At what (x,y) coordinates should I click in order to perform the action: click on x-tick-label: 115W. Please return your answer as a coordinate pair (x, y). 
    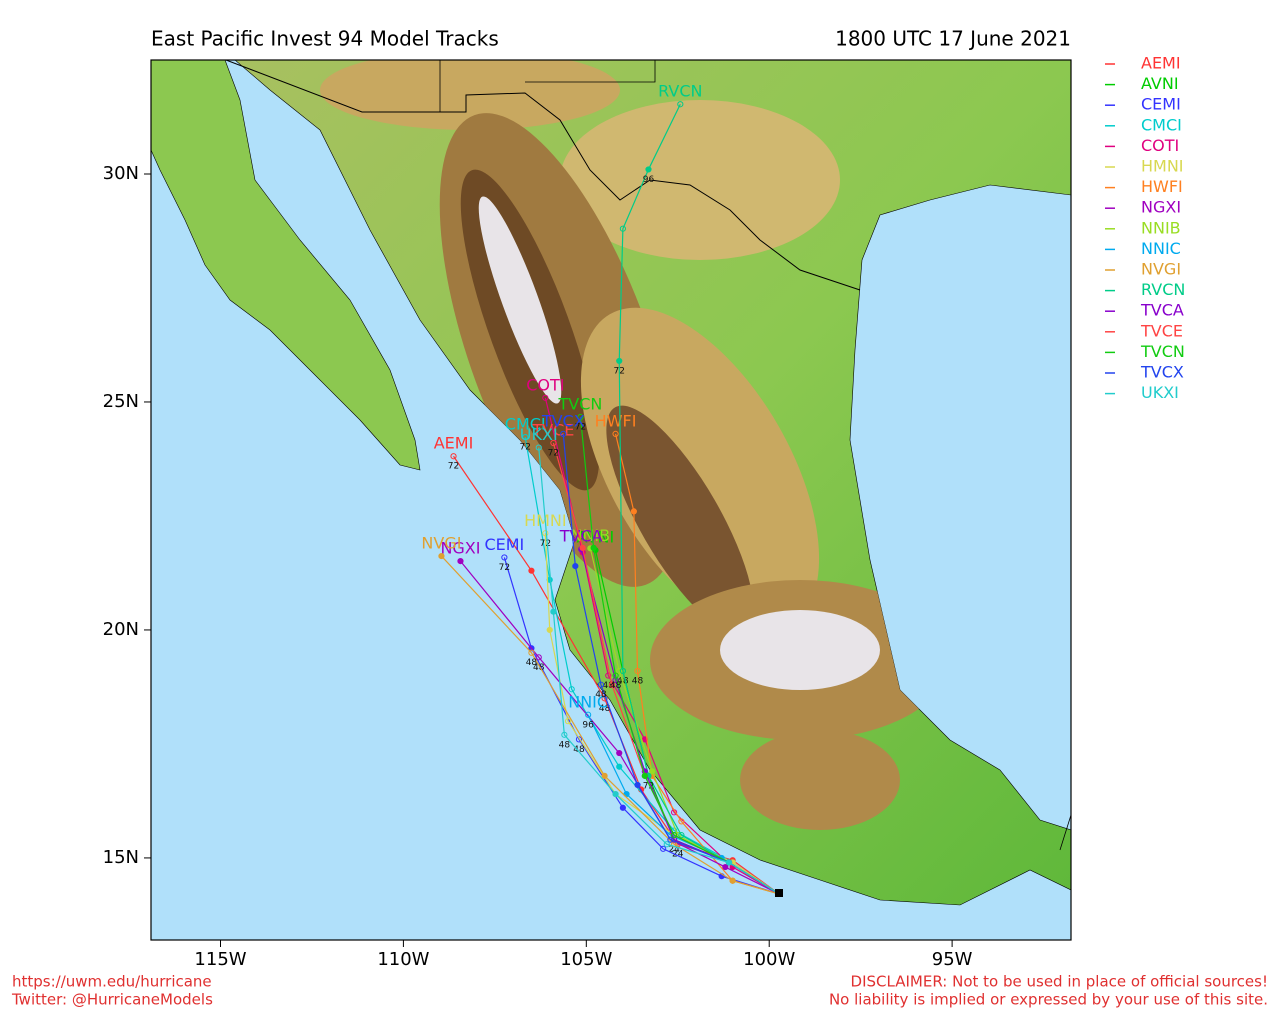
    Looking at the image, I should click on (220, 959).